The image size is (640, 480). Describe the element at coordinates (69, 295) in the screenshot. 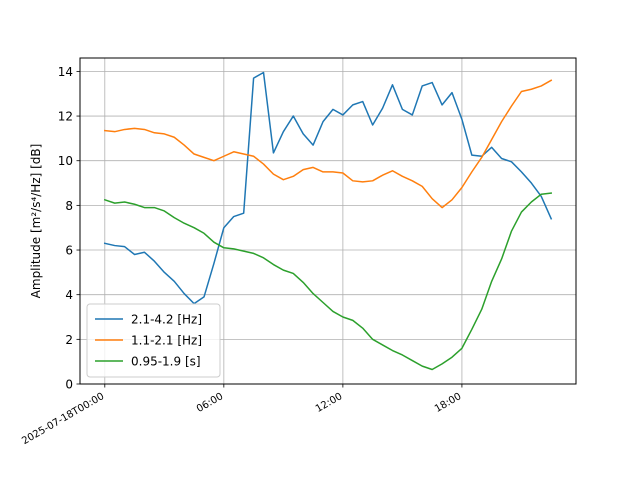

I see `y-tick-label: 4` at that location.